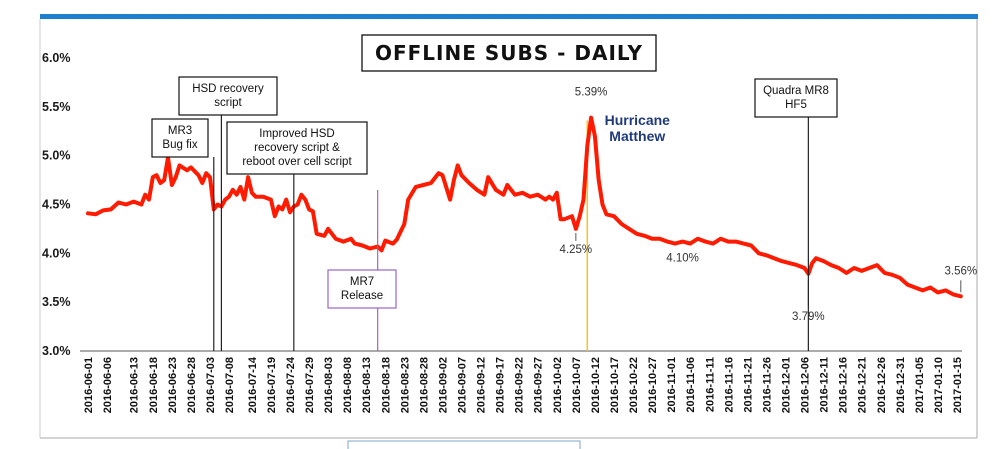 Image resolution: width=998 pixels, height=449 pixels. Describe the element at coordinates (228, 103) in the screenshot. I see `annotation-text: script` at that location.